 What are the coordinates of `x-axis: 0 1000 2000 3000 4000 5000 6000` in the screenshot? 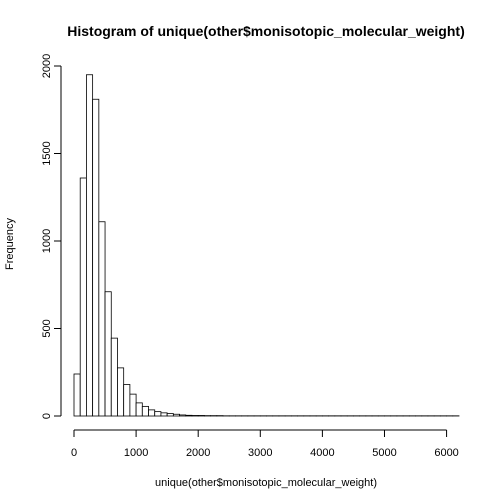 It's located at (265, 444).